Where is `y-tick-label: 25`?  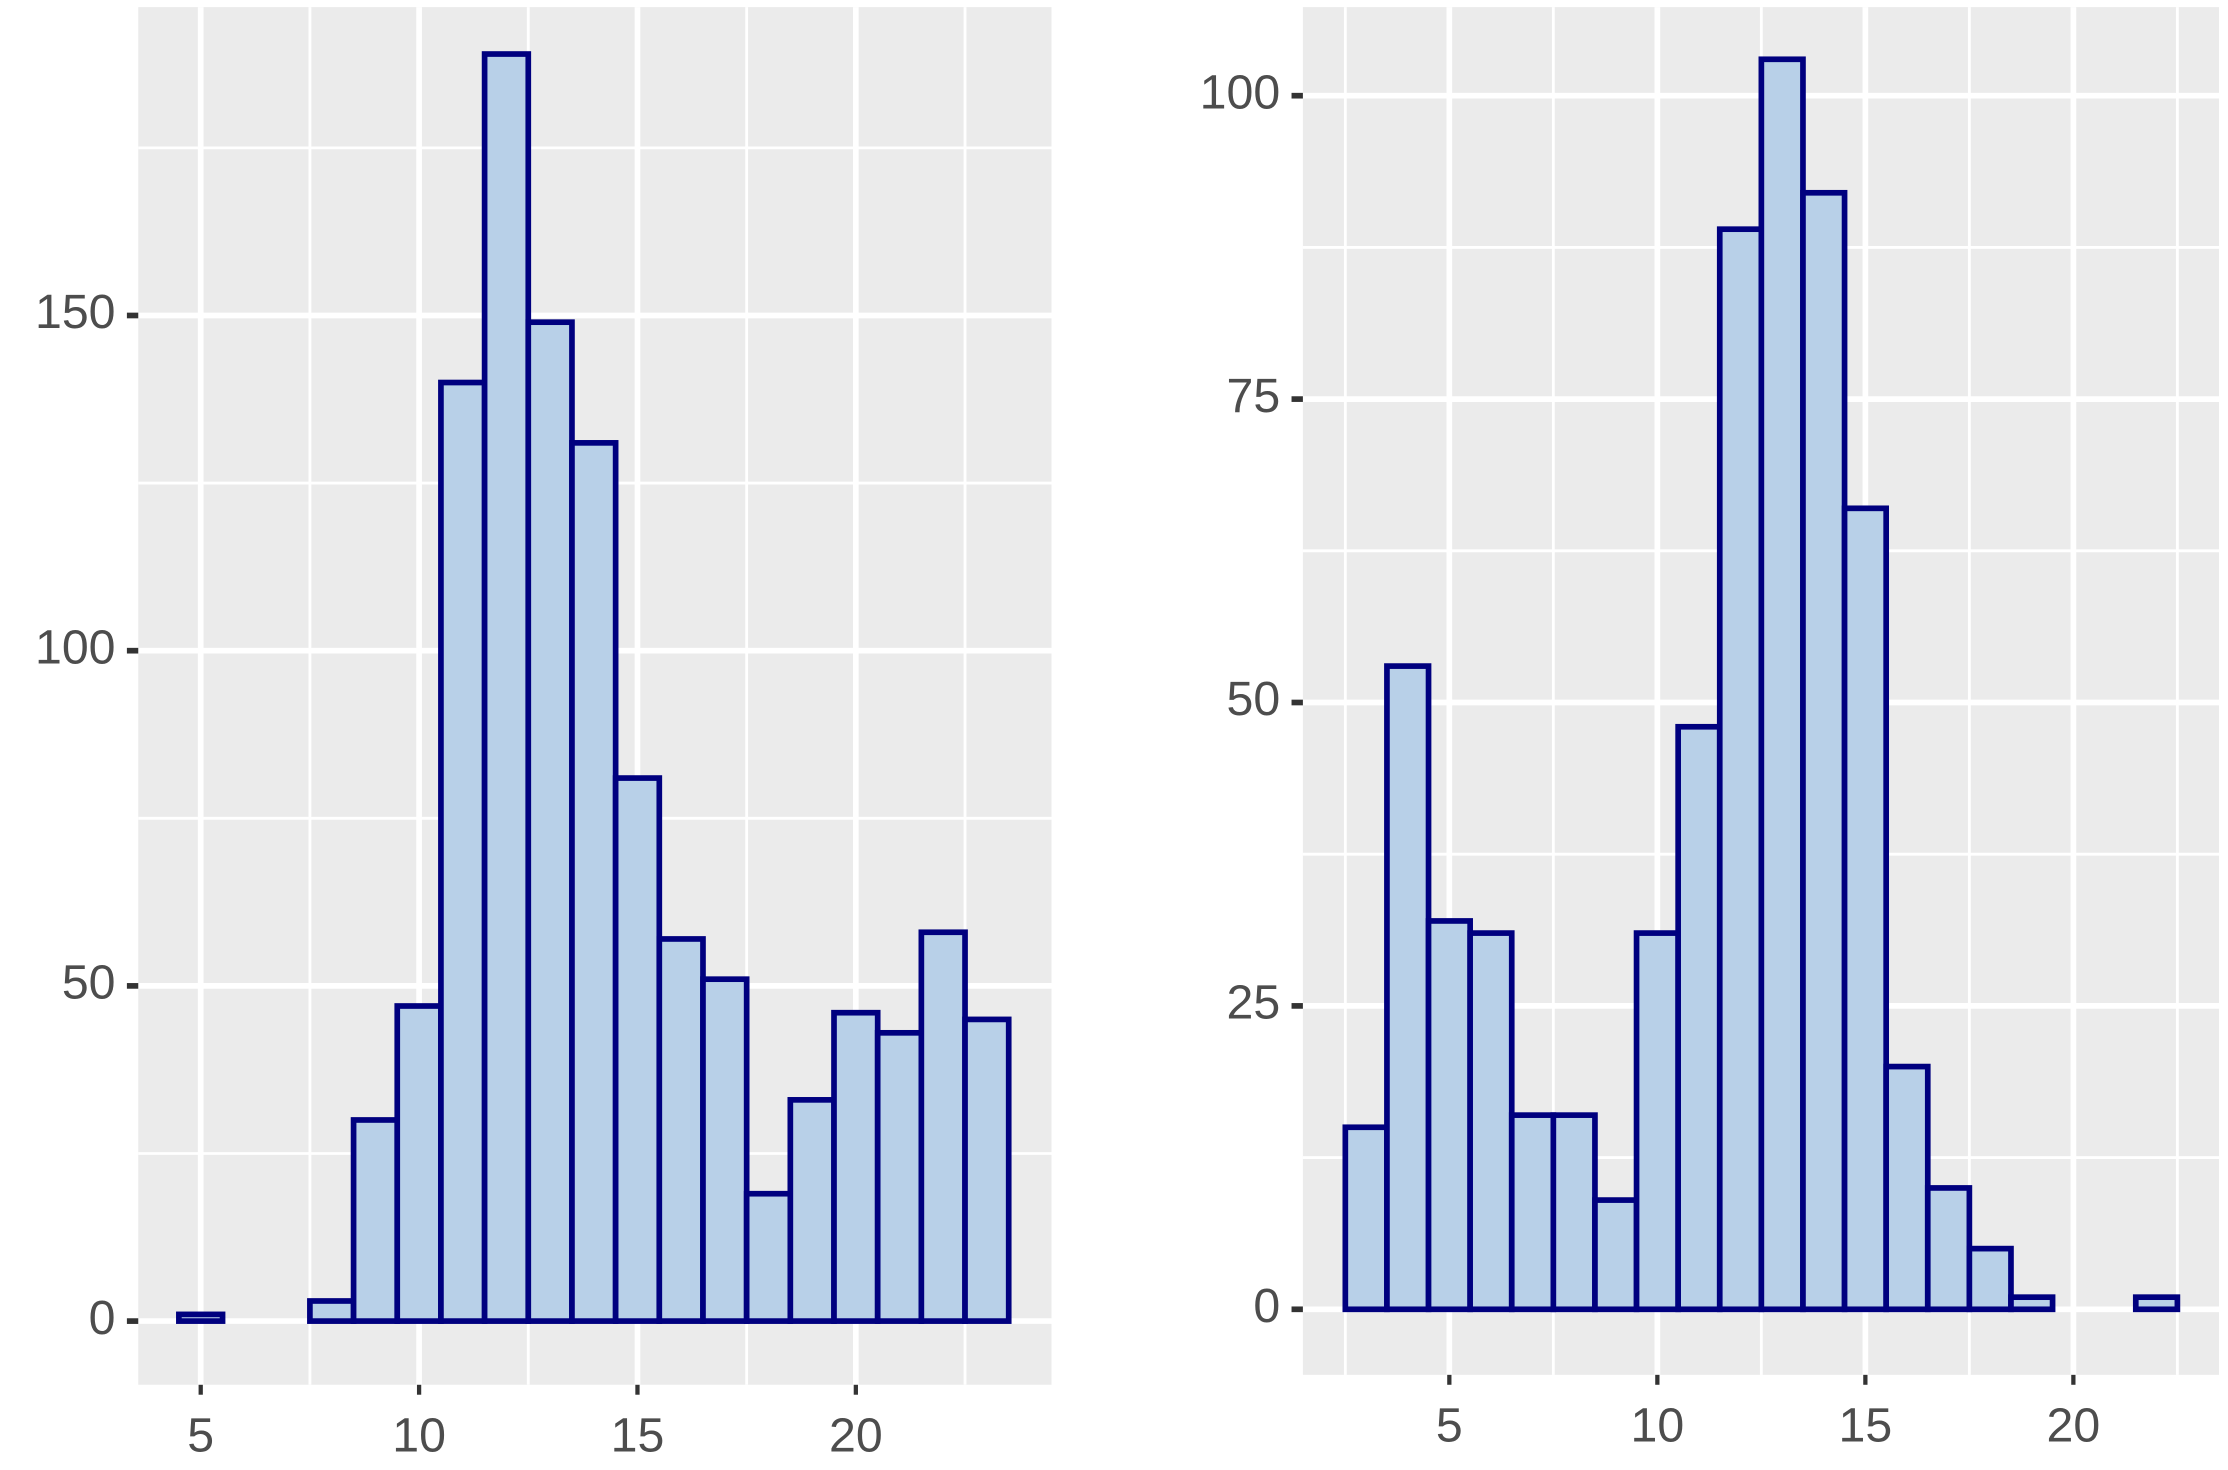
y-tick-label: 25 is located at coordinates (1253, 1003).